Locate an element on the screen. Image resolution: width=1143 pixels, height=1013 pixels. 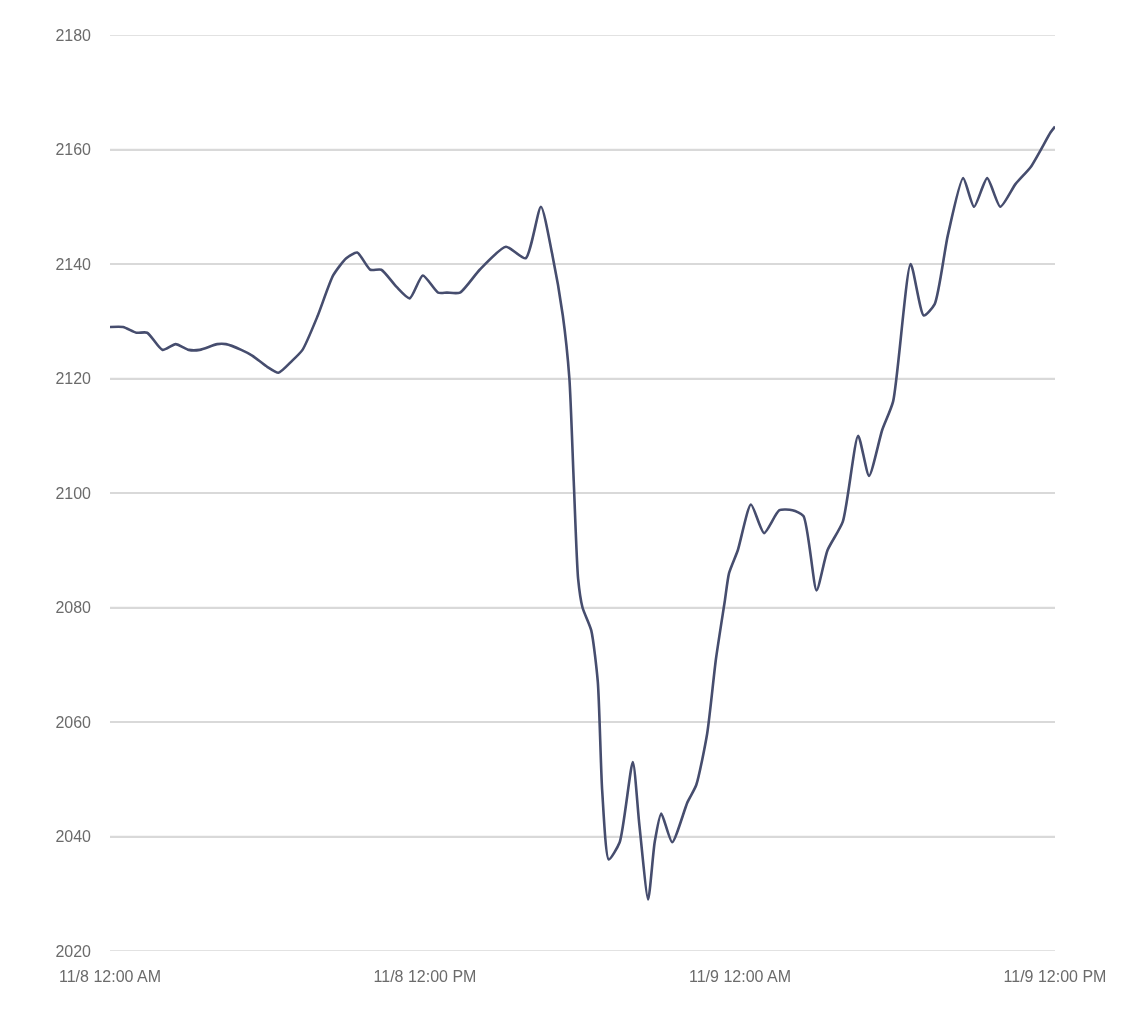
y-tick-label: 2120 is located at coordinates (73, 379).